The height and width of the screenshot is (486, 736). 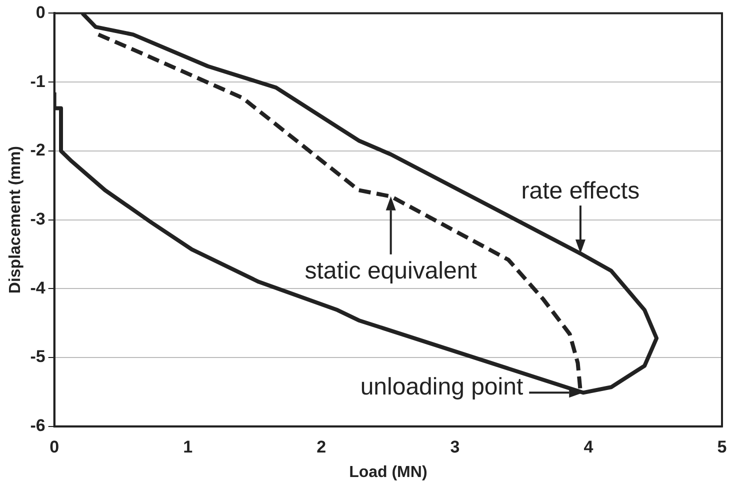 What do you see at coordinates (41, 12) in the screenshot?
I see `y-tick-label: 0` at bounding box center [41, 12].